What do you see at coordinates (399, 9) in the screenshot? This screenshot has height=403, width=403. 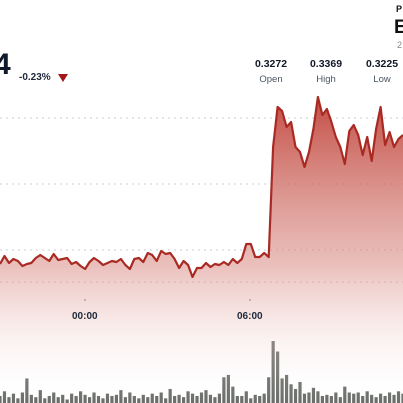 I see `corner-label-1: P` at bounding box center [399, 9].